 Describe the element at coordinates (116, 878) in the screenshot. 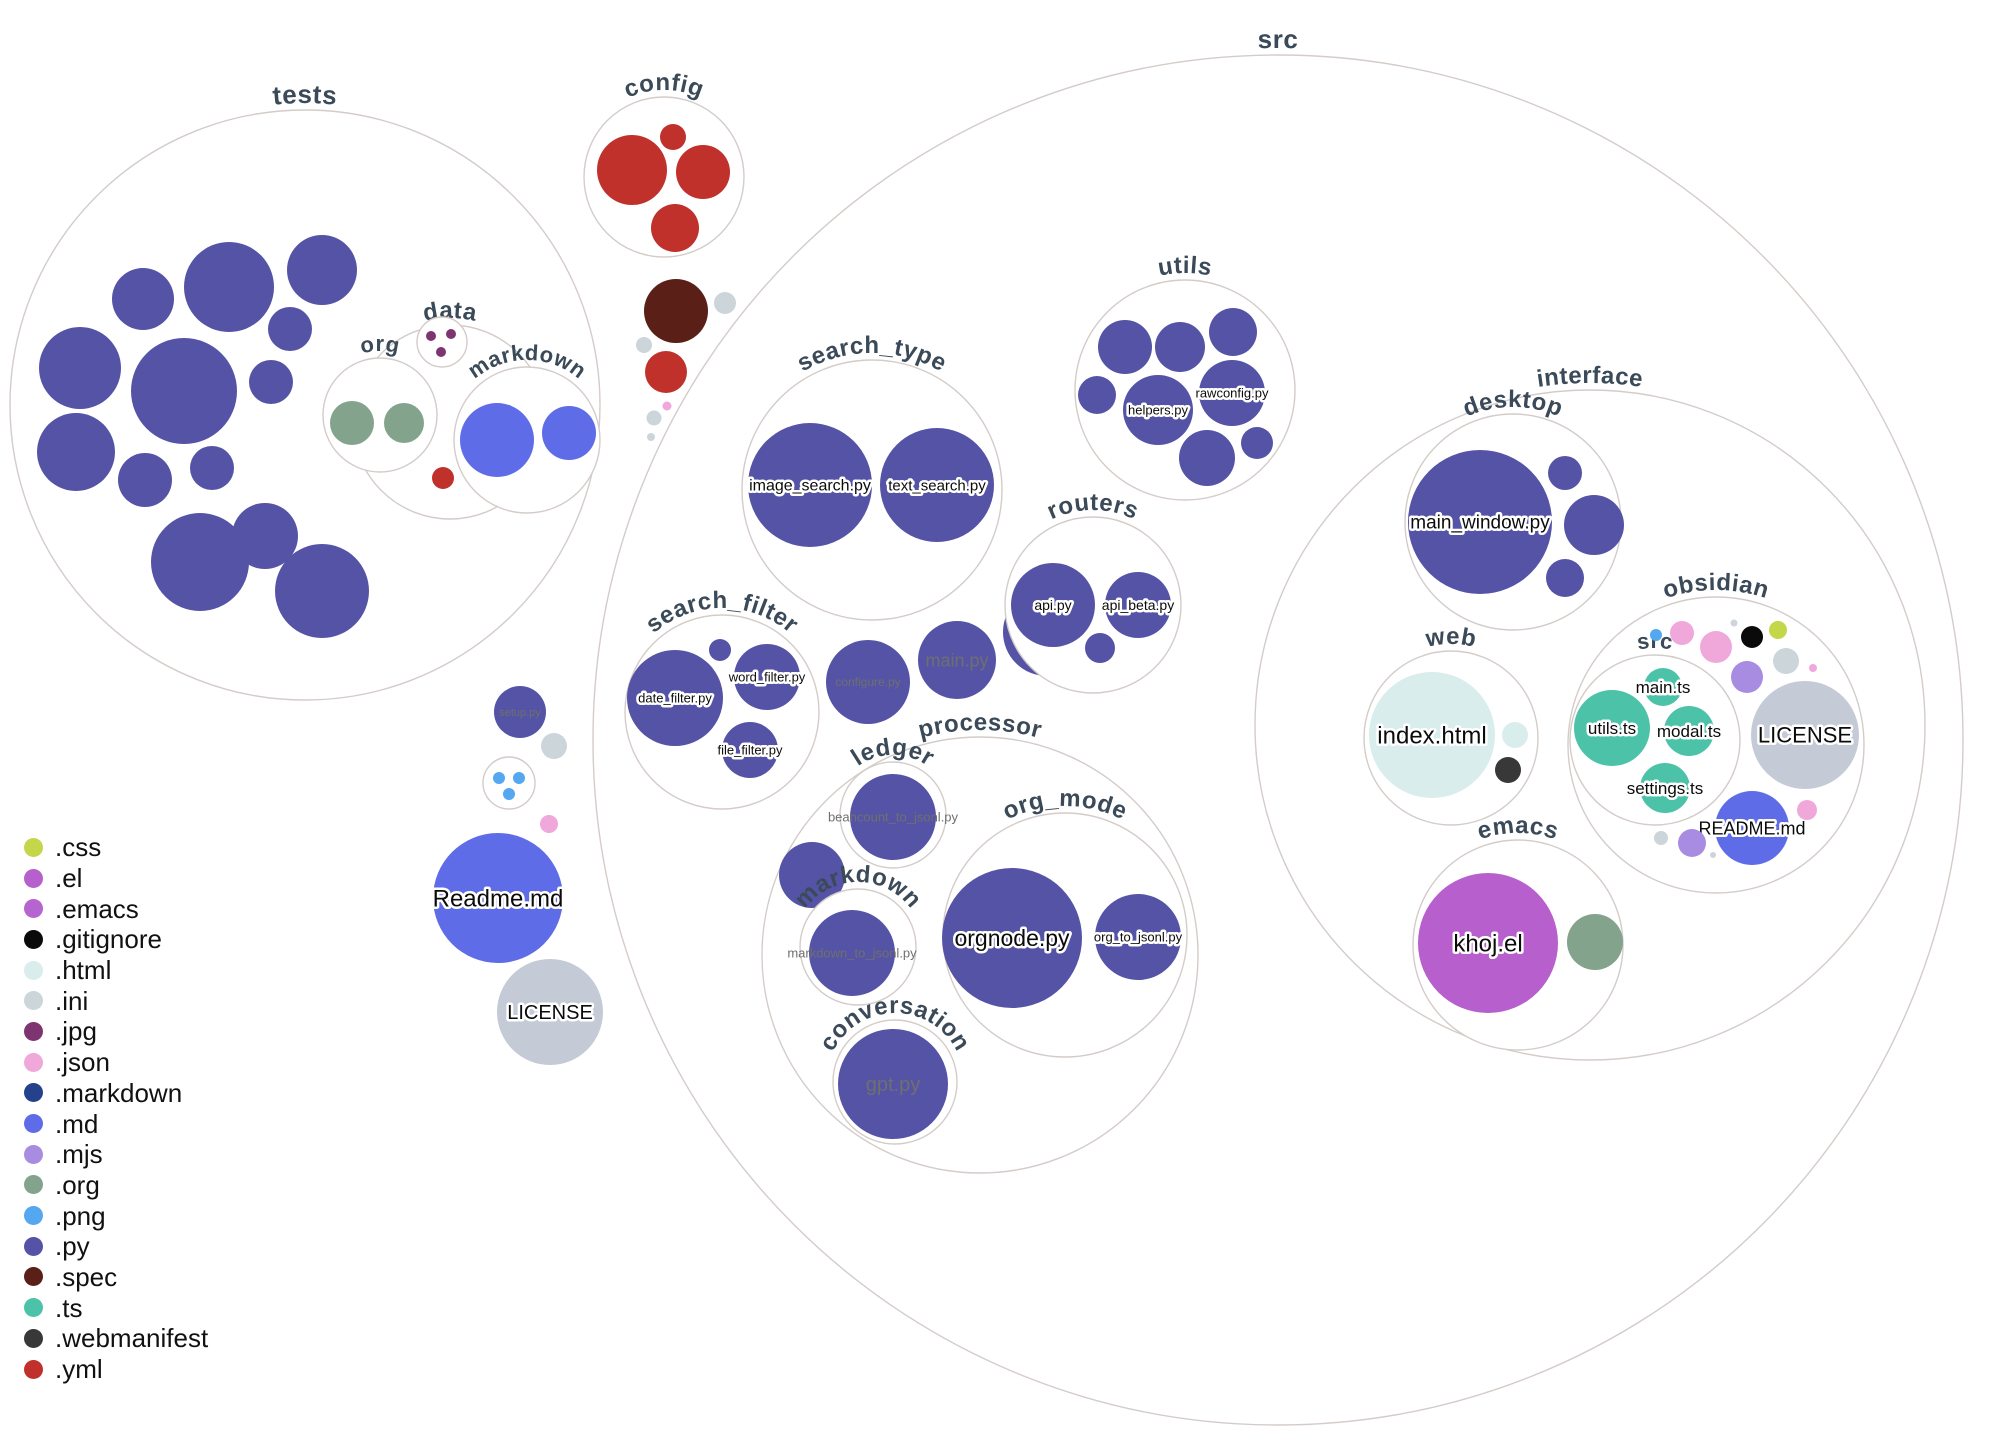

I see `legend-item-el: .el` at that location.